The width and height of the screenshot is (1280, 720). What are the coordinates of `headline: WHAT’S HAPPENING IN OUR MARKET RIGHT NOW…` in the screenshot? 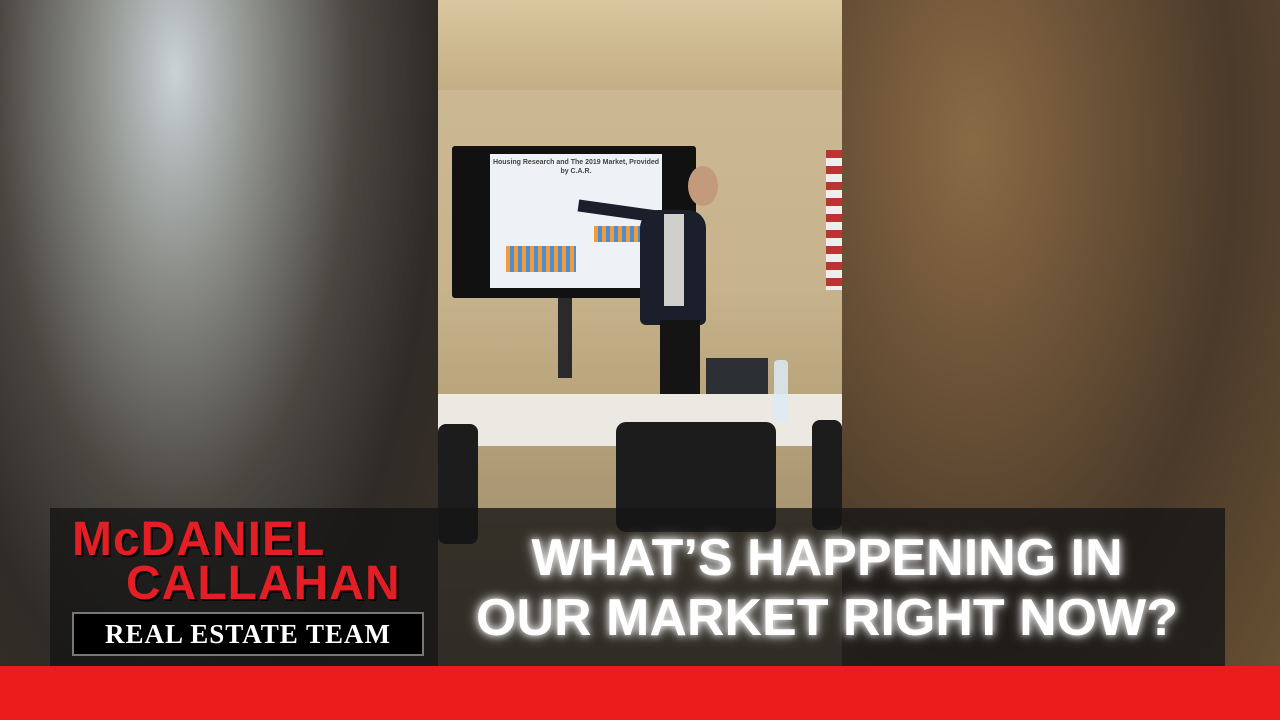 It's located at (827, 588).